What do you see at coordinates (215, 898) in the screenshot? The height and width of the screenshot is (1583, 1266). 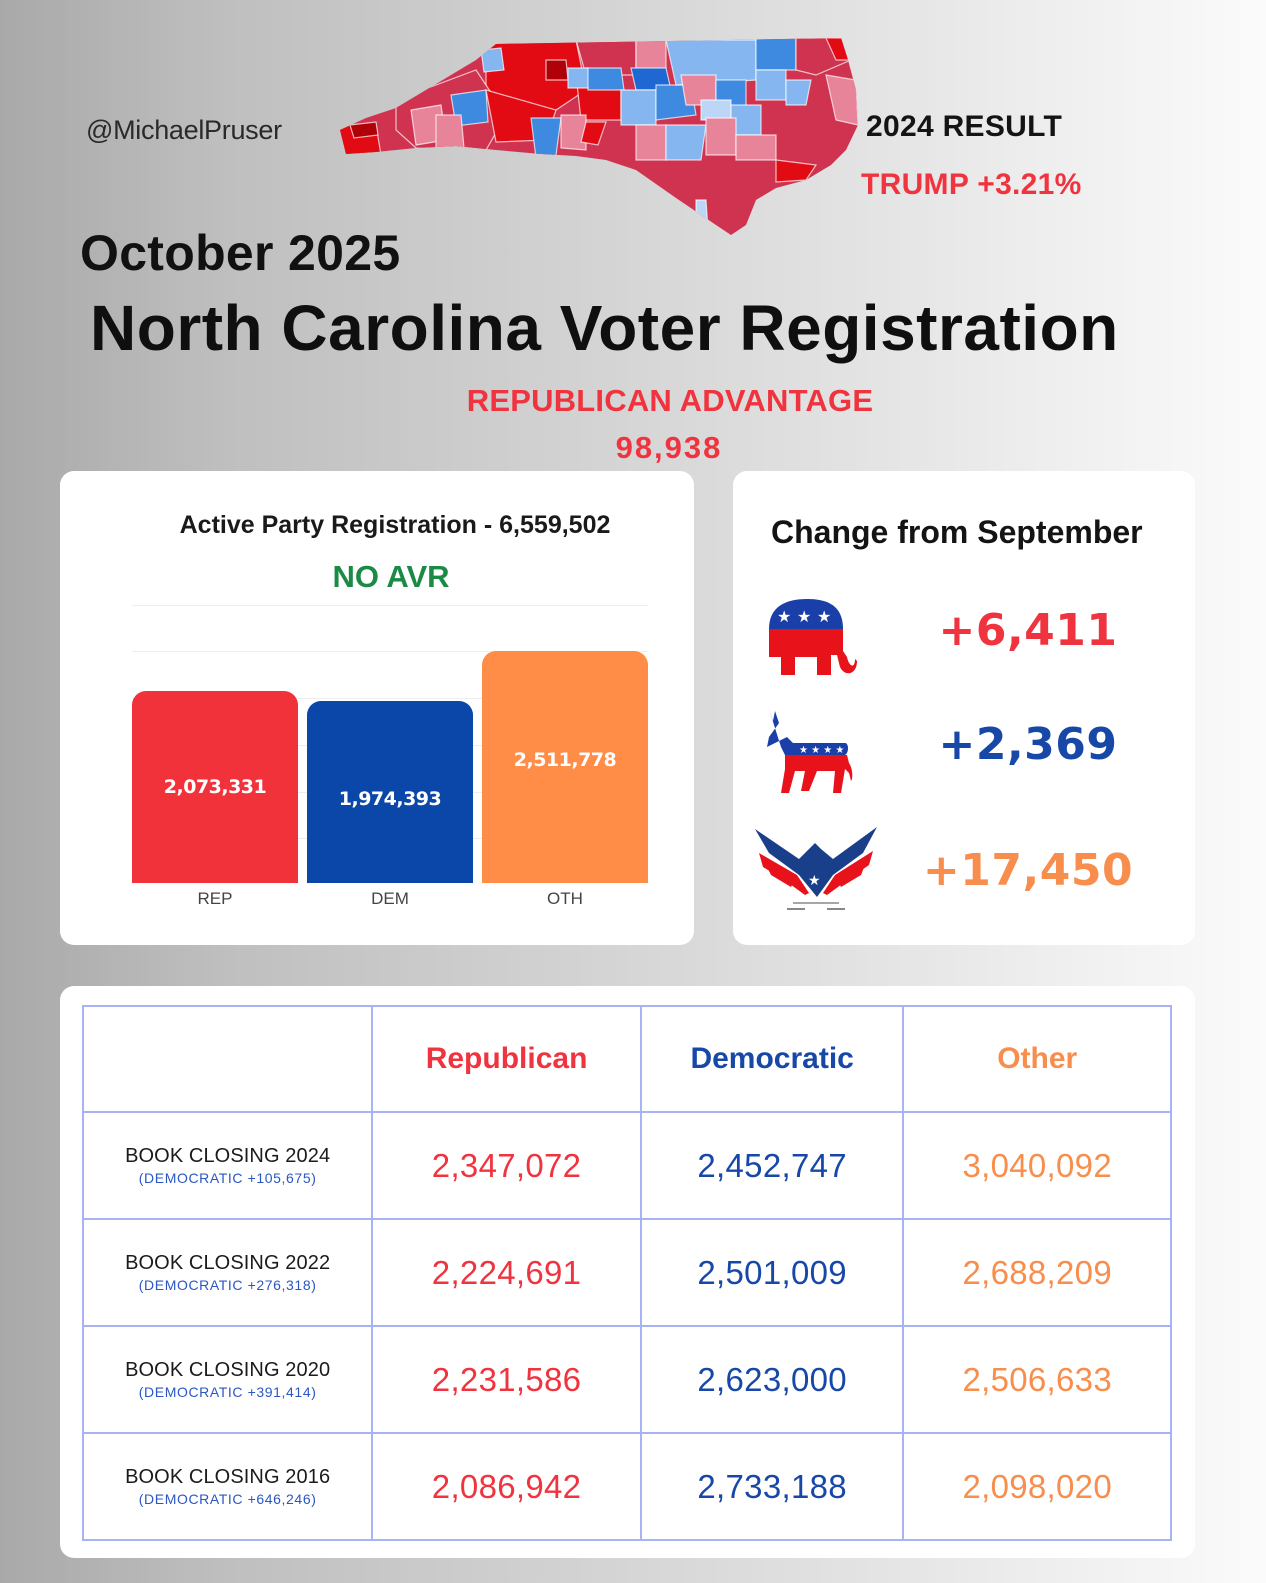 I see `x-label-rep: REP` at bounding box center [215, 898].